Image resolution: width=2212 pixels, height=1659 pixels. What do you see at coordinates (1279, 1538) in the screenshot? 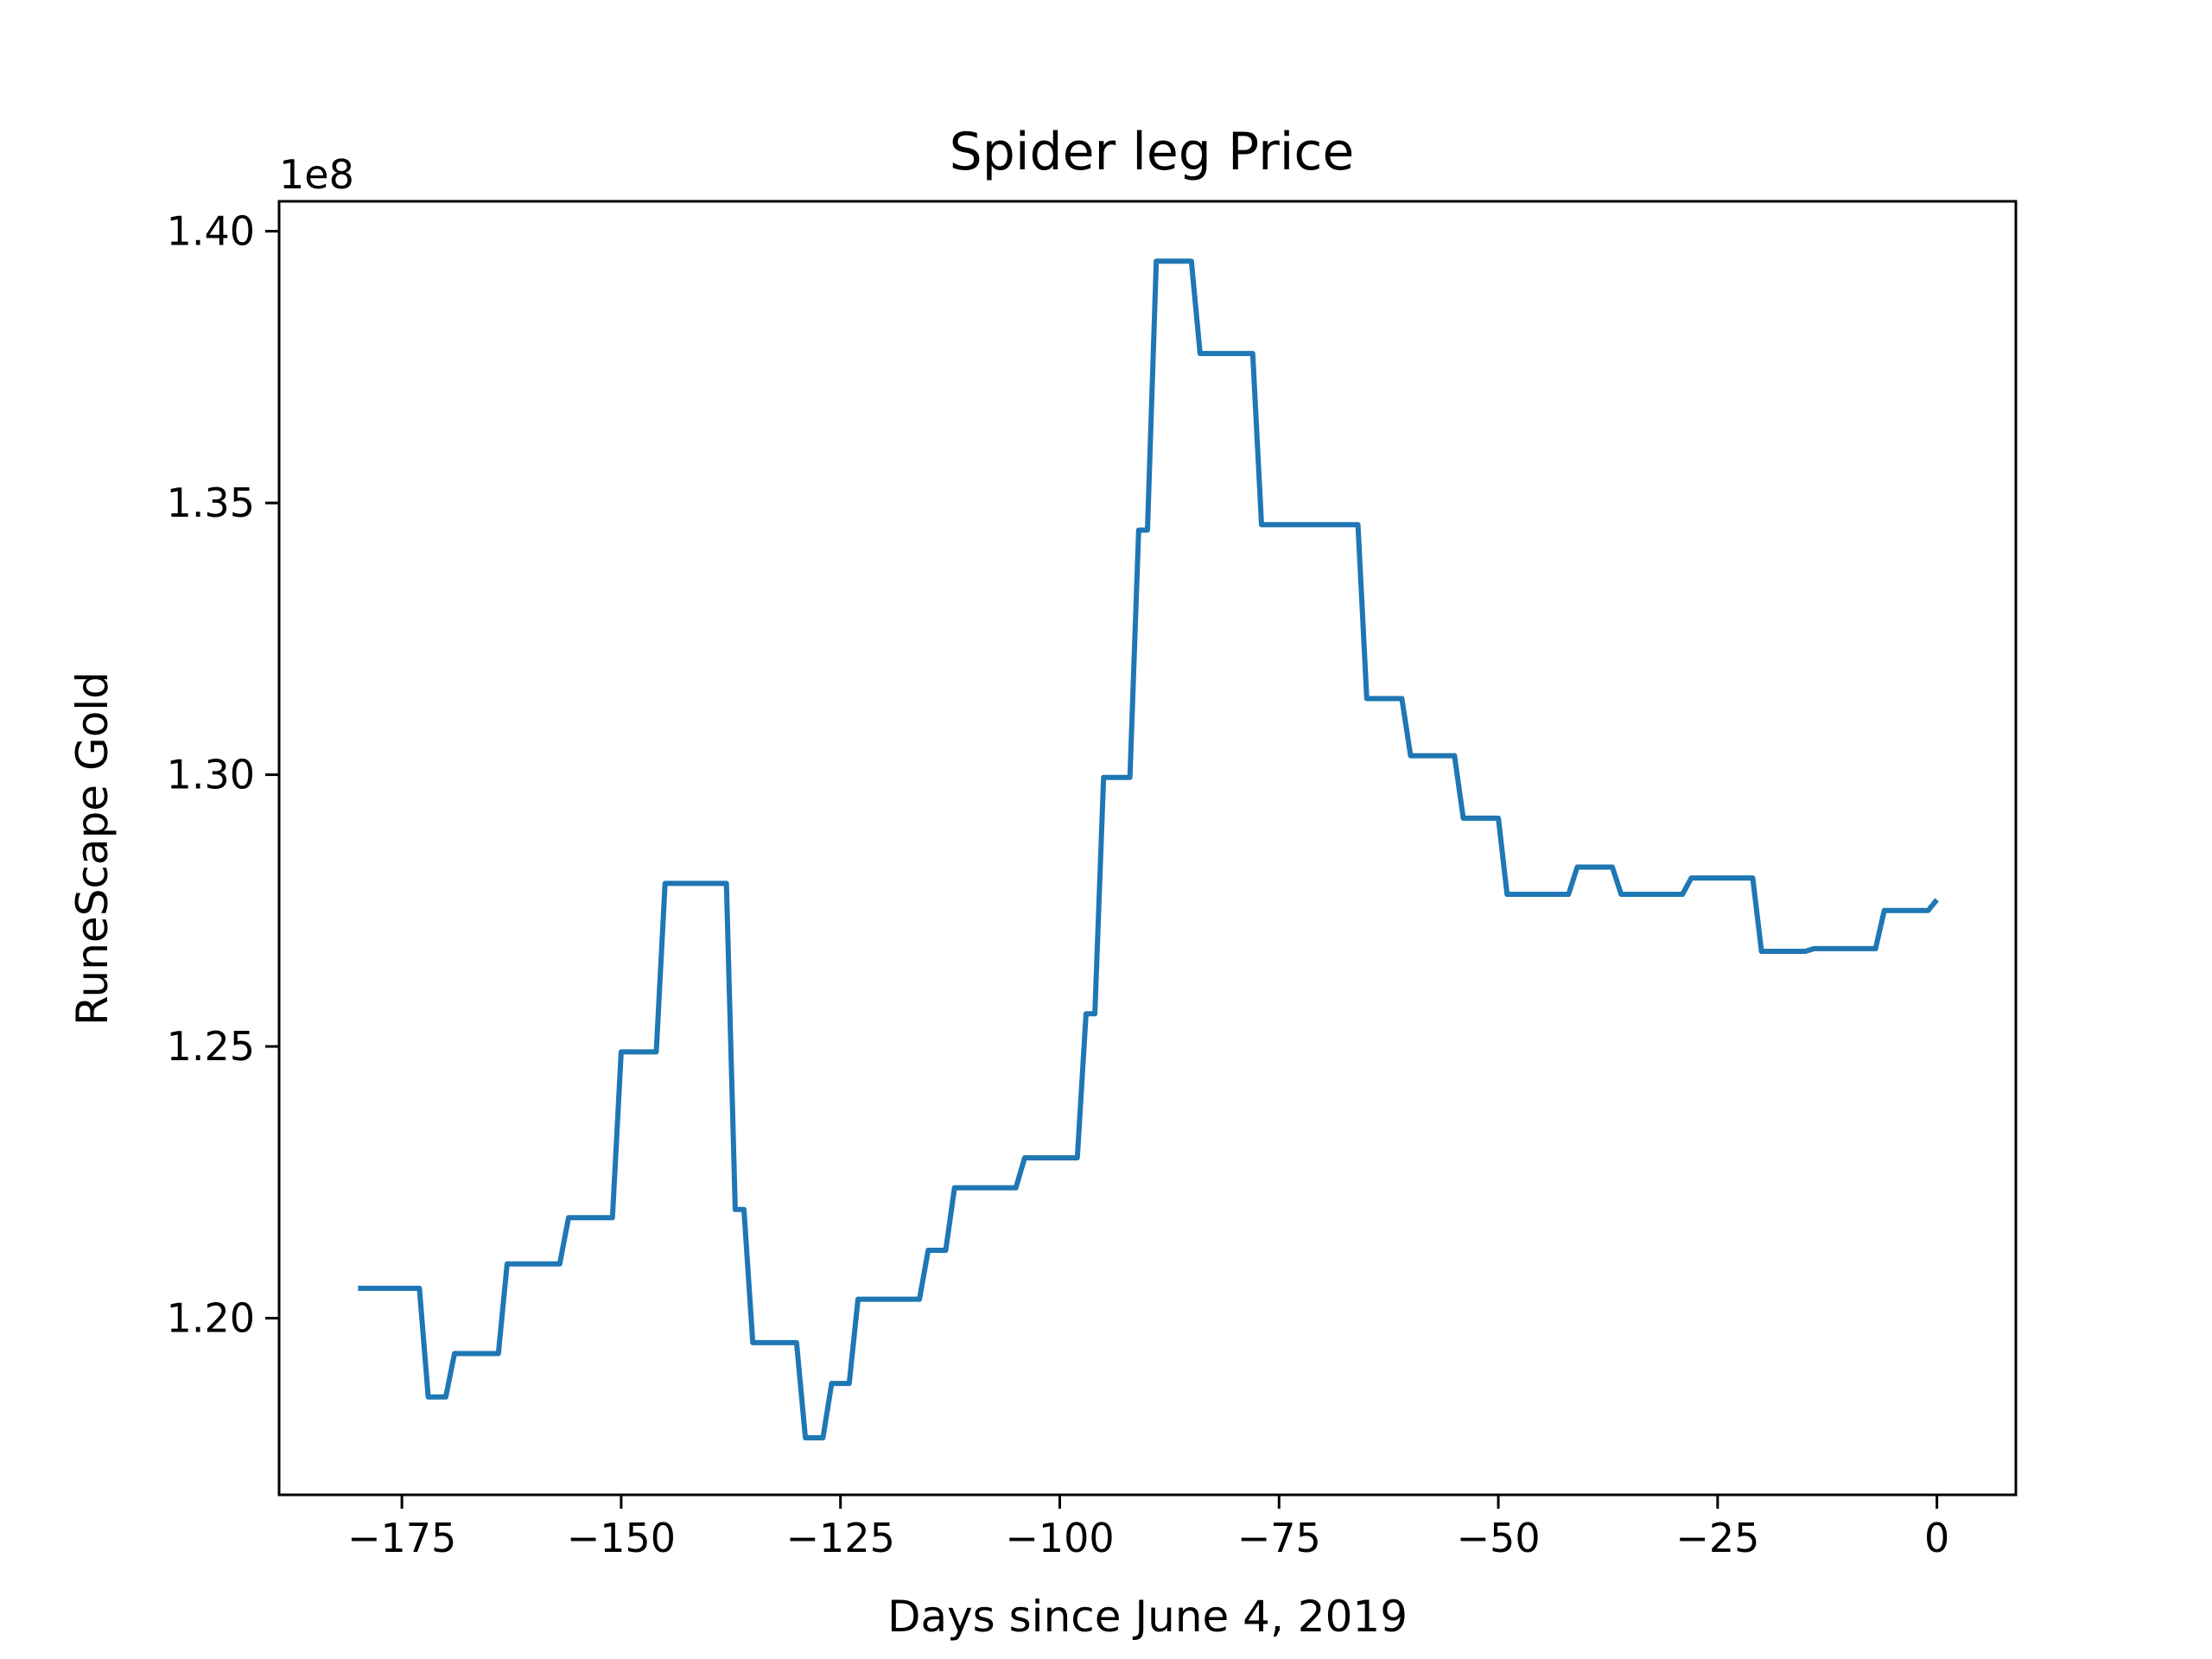
I see `x-tick-label: −75` at bounding box center [1279, 1538].